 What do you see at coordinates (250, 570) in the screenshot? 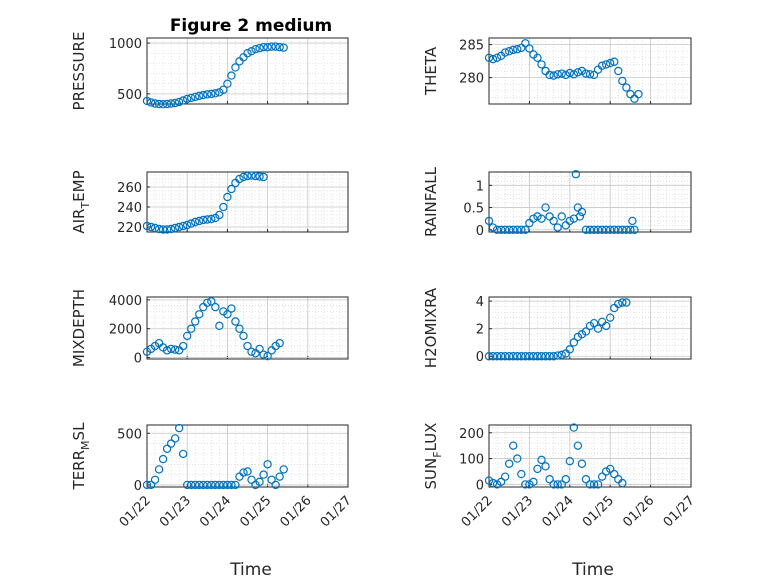
I see `x-axis-label-left: Time` at bounding box center [250, 570].